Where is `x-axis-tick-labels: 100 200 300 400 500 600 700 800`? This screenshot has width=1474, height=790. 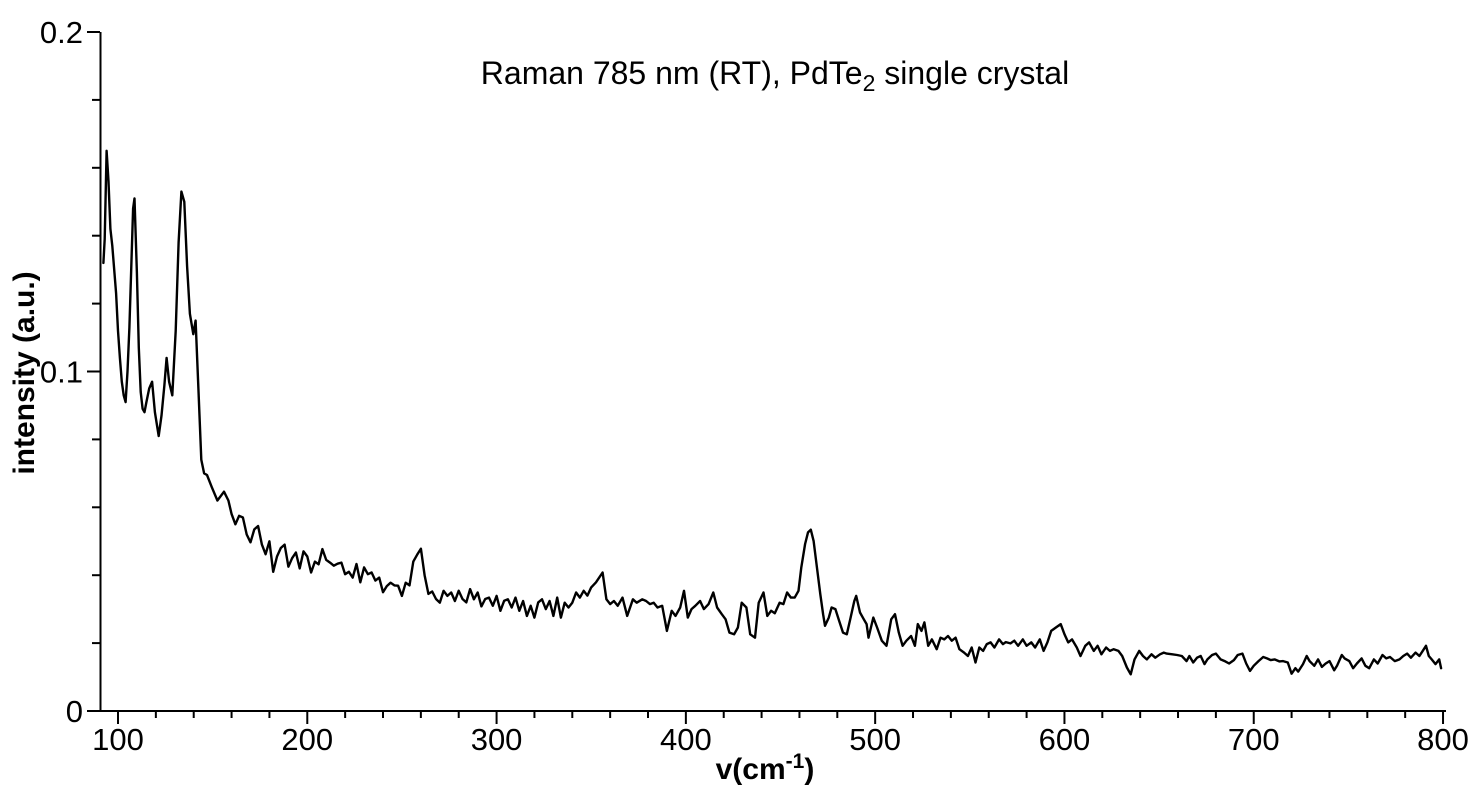 x-axis-tick-labels: 100 200 300 400 500 600 700 800 is located at coordinates (780, 739).